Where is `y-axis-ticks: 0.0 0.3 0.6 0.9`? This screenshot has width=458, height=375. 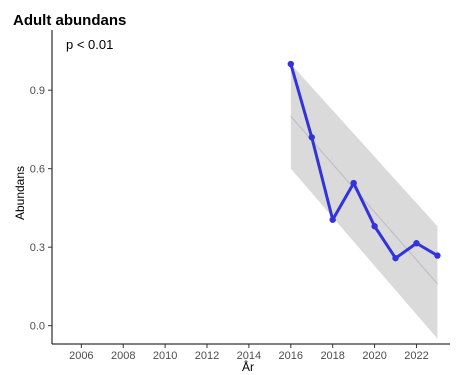
y-axis-ticks: 0.0 0.3 0.6 0.9 is located at coordinates (41, 209).